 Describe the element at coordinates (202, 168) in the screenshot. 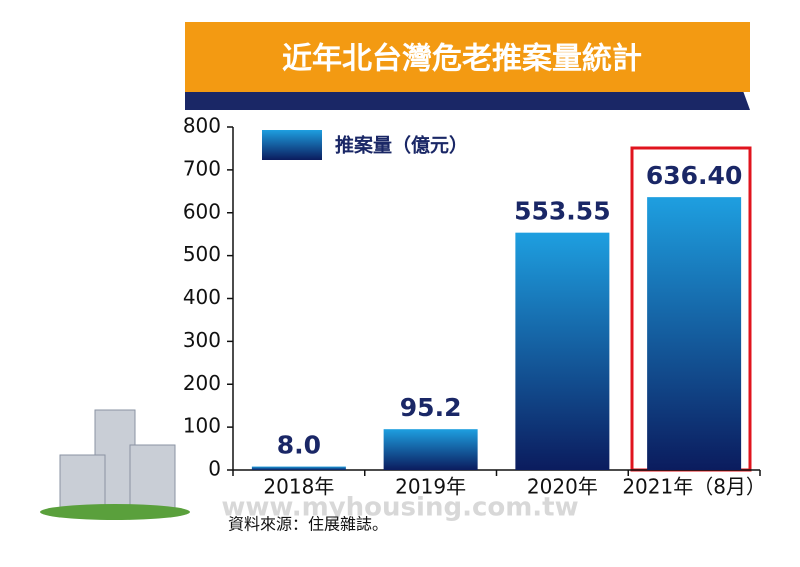

I see `y-tick-label: 700` at that location.